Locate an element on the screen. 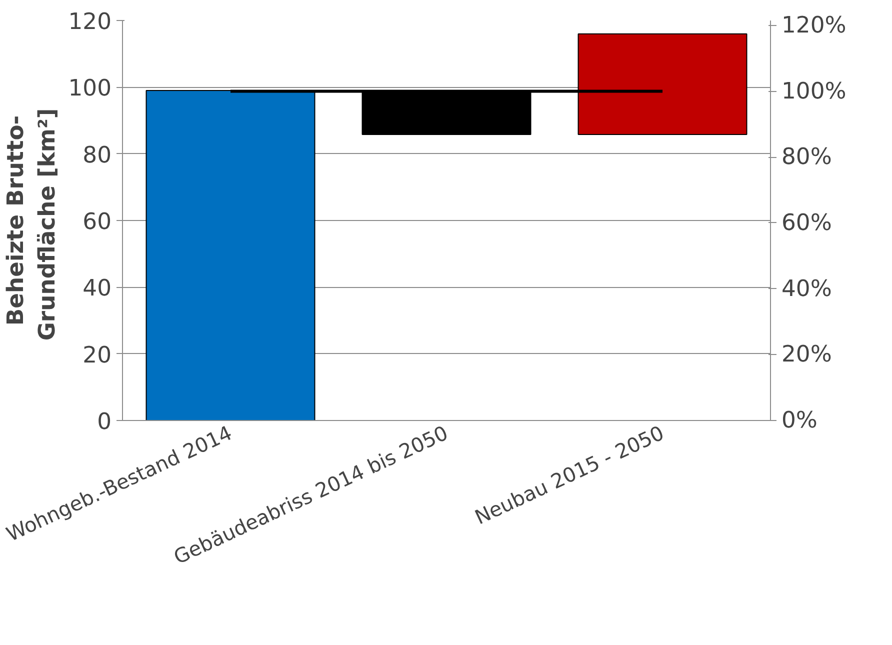 The image size is (892, 645). y-tick-label: 40 is located at coordinates (97, 289).